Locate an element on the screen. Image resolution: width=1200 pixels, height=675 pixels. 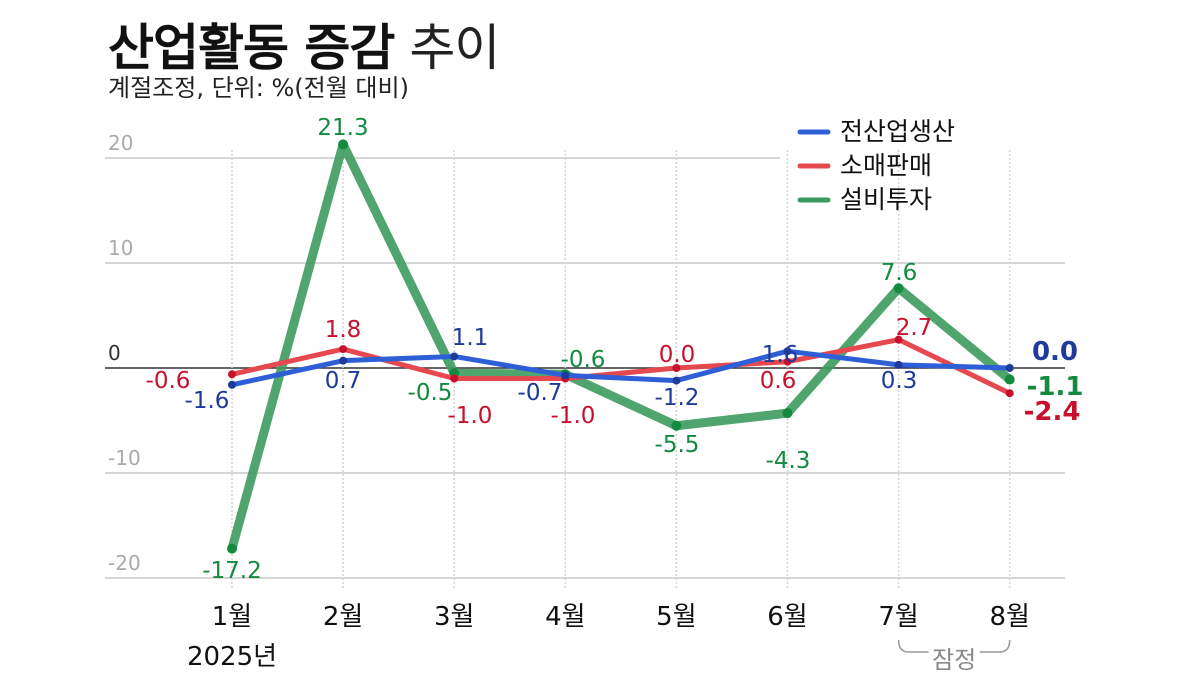
legend-label: 설비투자 is located at coordinates (886, 199).